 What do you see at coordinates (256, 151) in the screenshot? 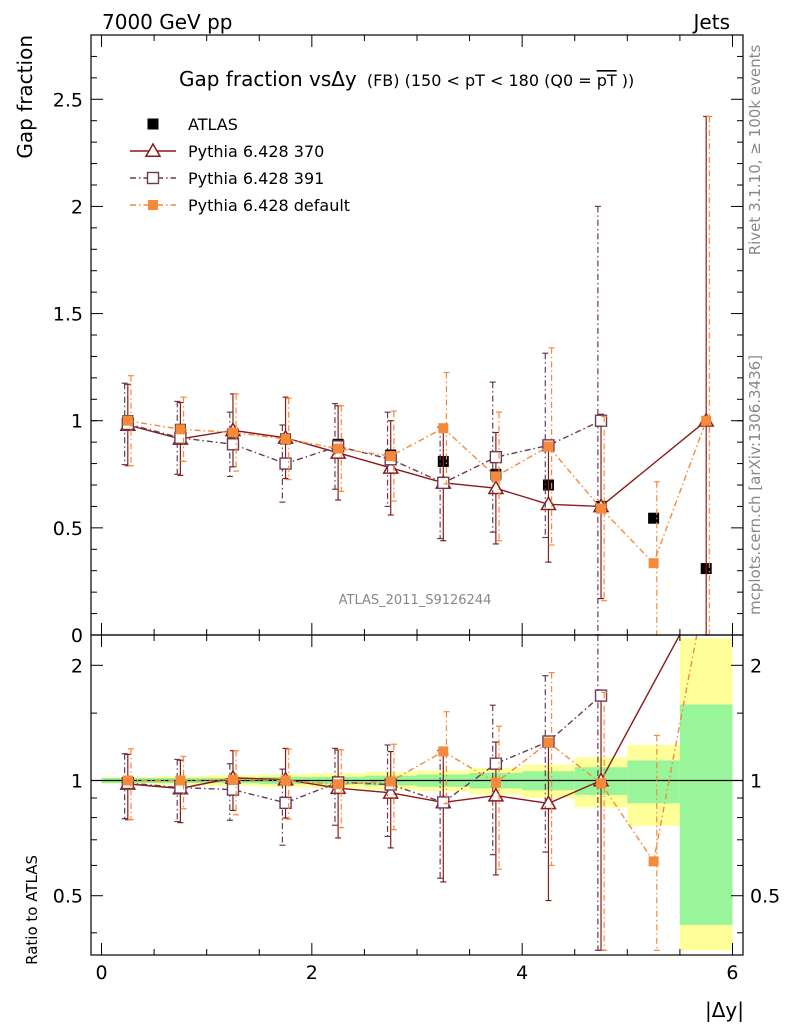
I see `legend-label-p370: Pythia 6.428 370` at bounding box center [256, 151].